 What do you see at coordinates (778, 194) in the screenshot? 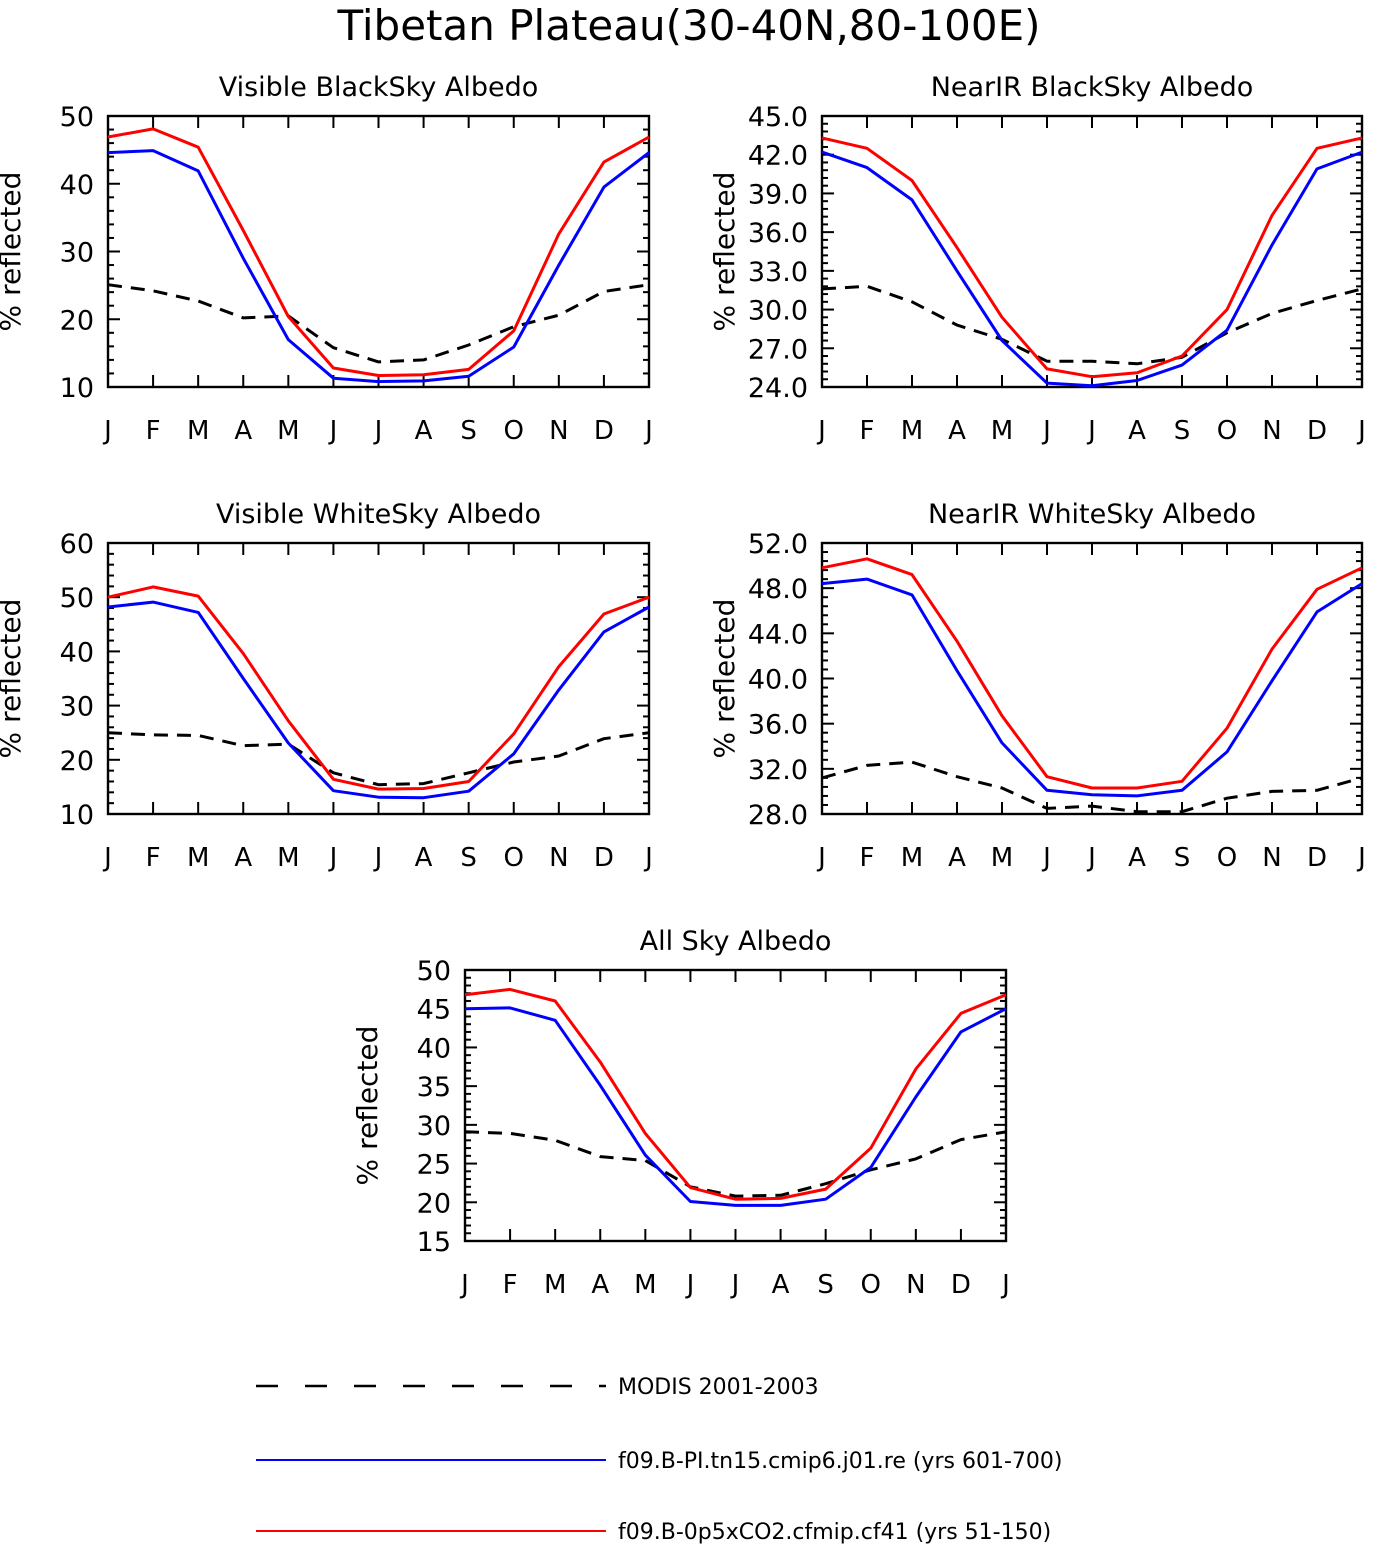
I see `y-tick-label: 39.0` at bounding box center [778, 194].